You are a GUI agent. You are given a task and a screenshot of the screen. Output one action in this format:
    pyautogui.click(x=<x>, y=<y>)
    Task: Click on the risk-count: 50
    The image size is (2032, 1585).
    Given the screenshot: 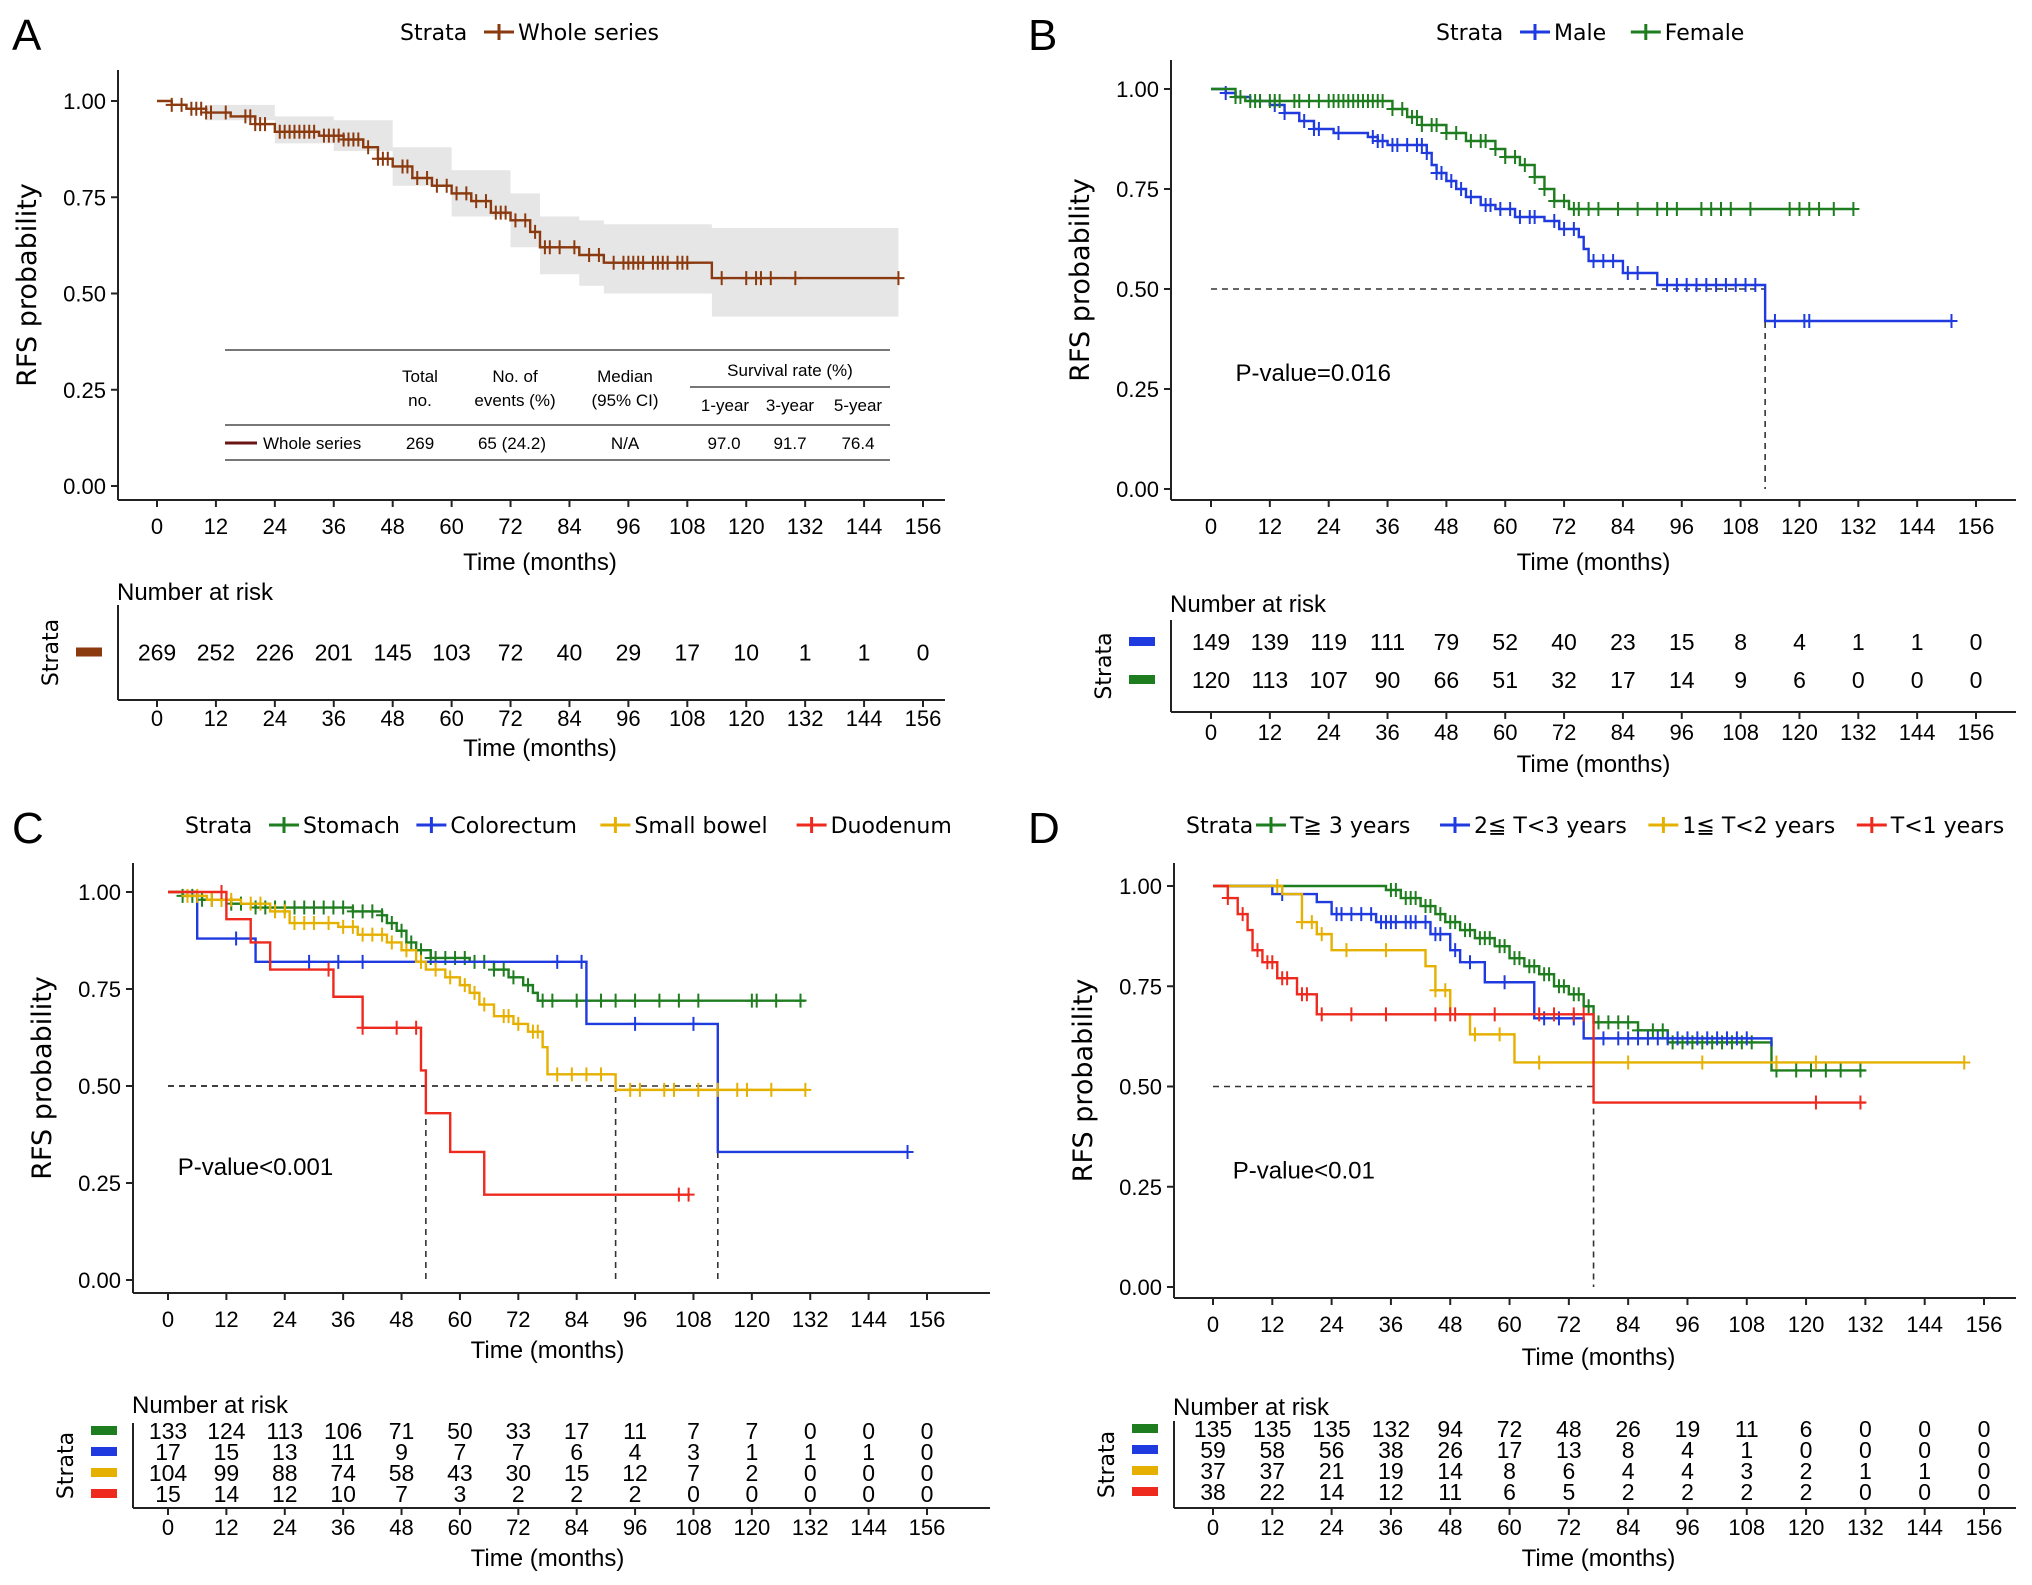 What is the action you would take?
    pyautogui.click(x=460, y=1431)
    